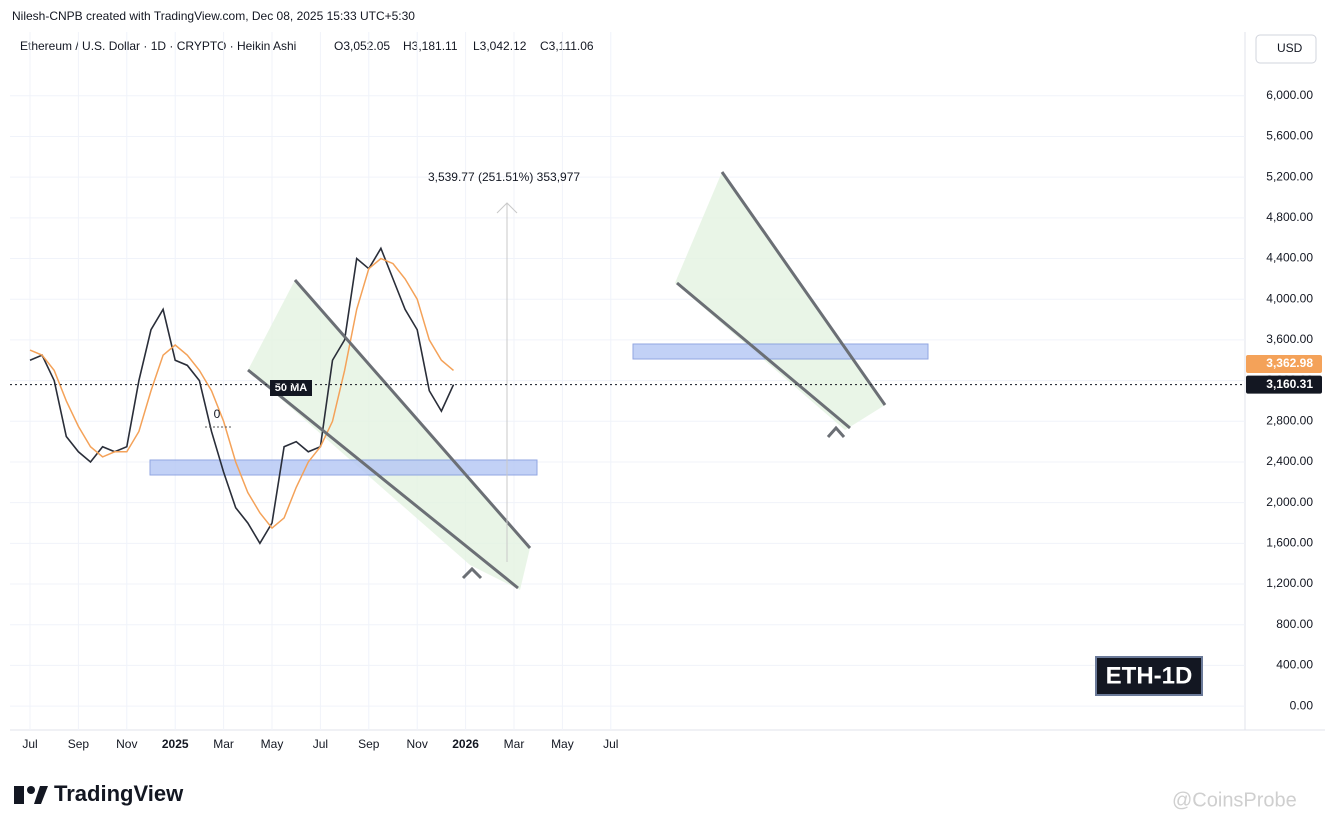 Image resolution: width=1335 pixels, height=833 pixels. I want to click on y-tick-label: 5,200.00, so click(1289, 176).